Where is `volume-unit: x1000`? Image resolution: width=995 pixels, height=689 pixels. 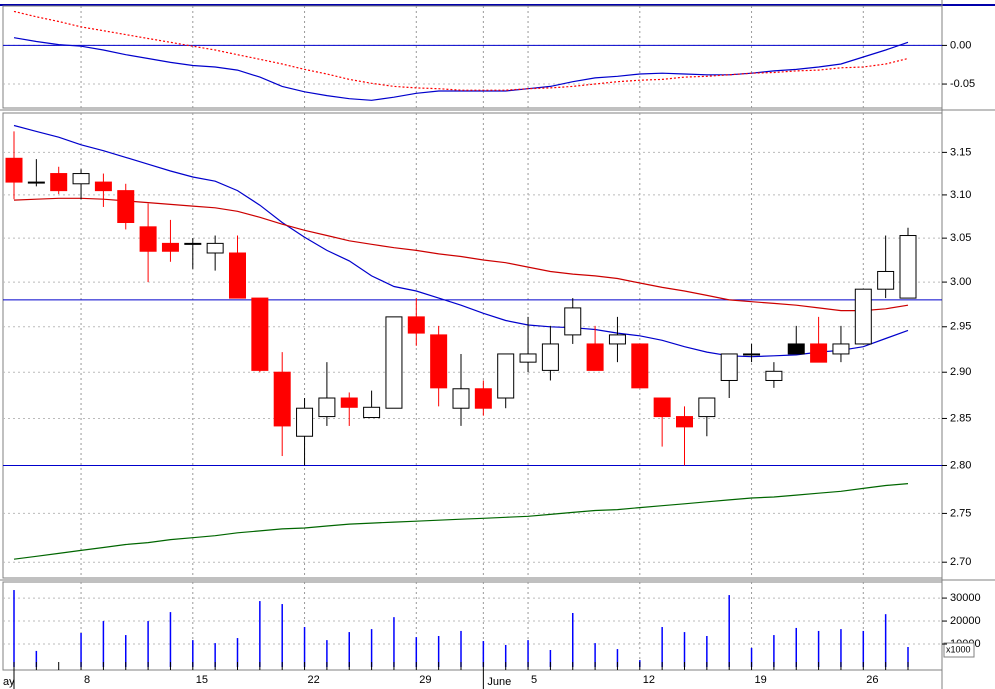 volume-unit: x1000 is located at coordinates (958, 649).